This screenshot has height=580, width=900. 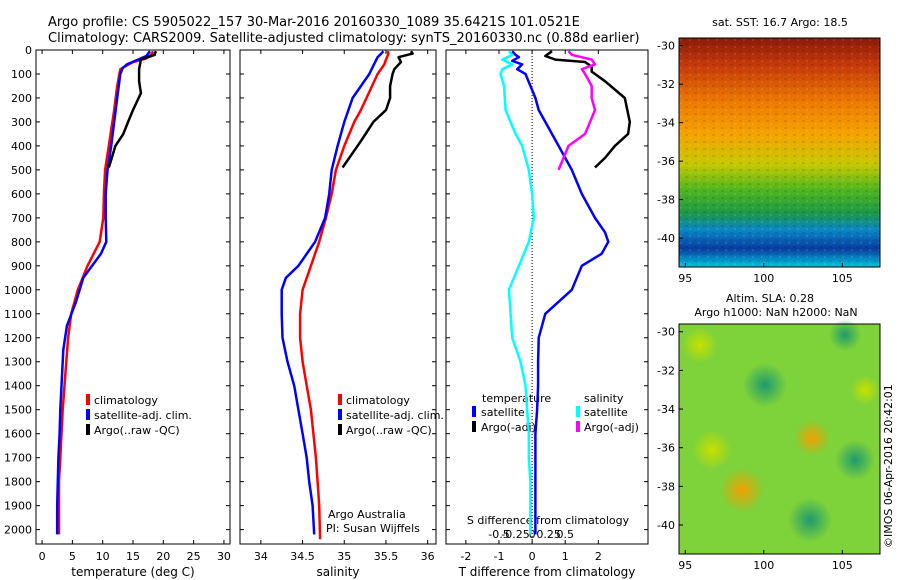 I want to click on y-tick-label: 1100, so click(x=18, y=314).